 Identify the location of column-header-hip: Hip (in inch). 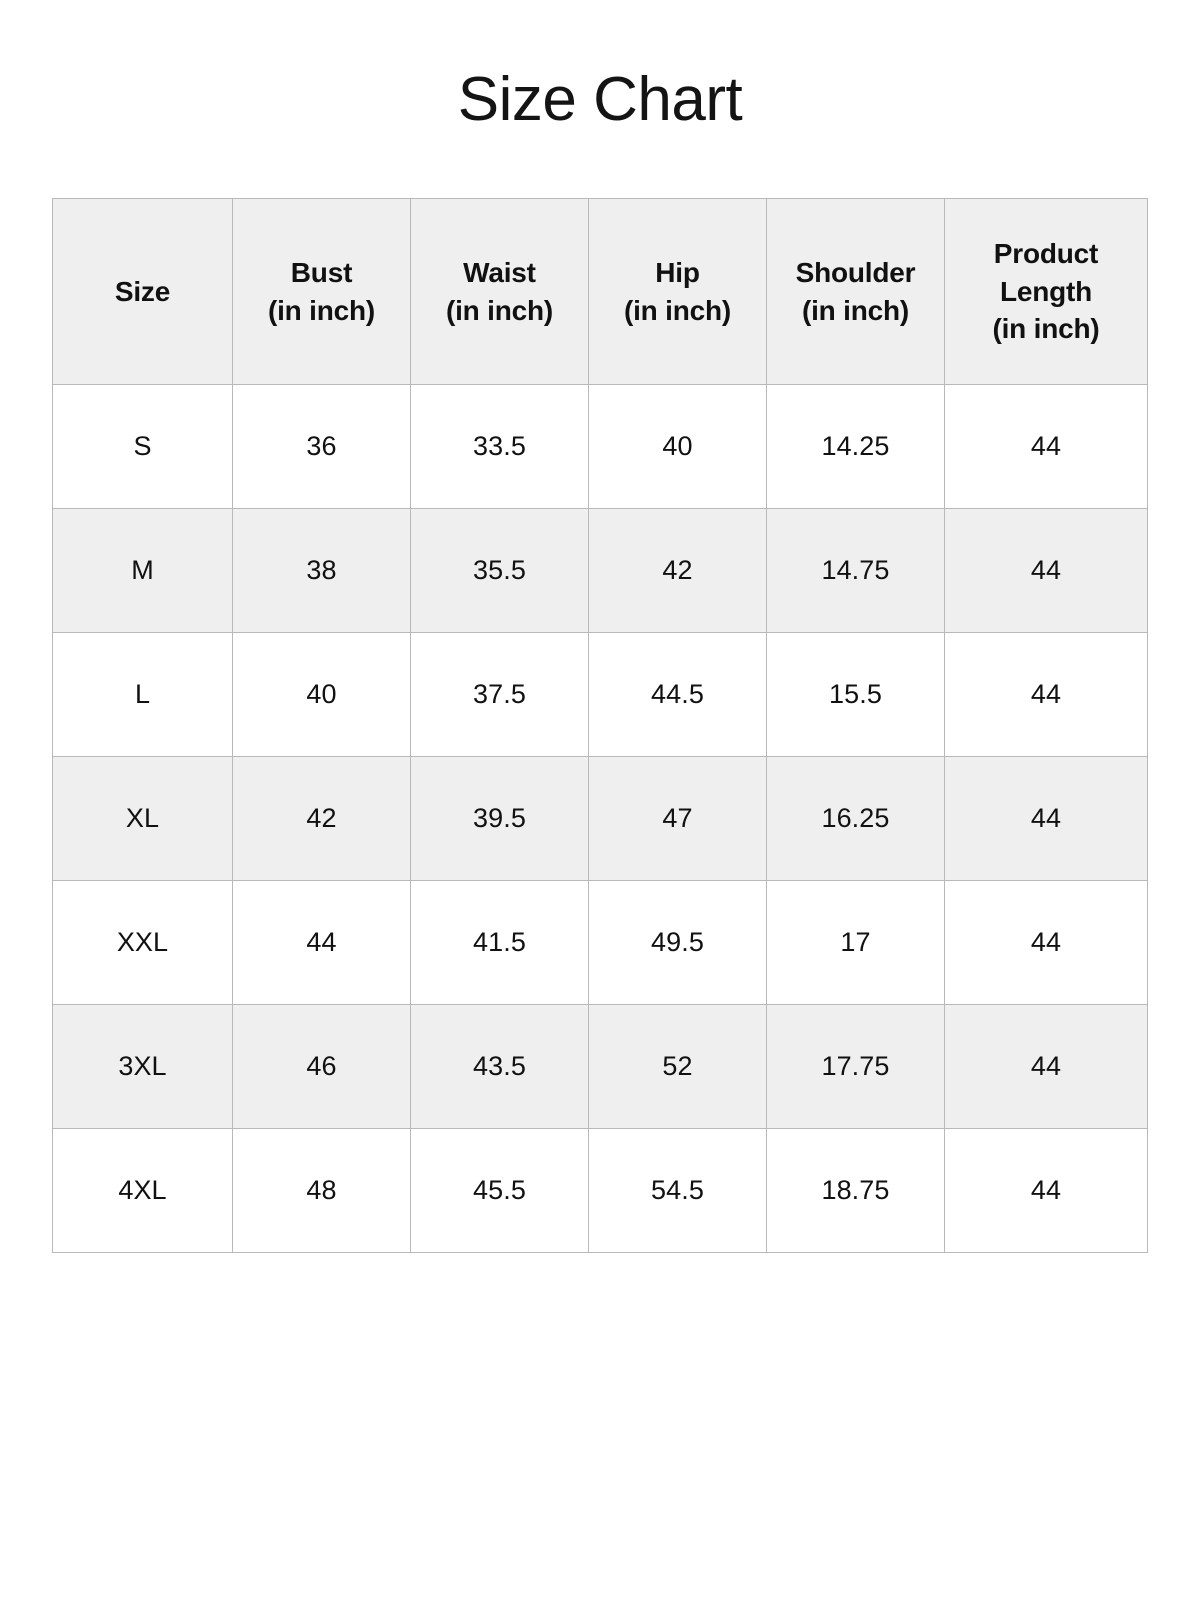
(677, 291).